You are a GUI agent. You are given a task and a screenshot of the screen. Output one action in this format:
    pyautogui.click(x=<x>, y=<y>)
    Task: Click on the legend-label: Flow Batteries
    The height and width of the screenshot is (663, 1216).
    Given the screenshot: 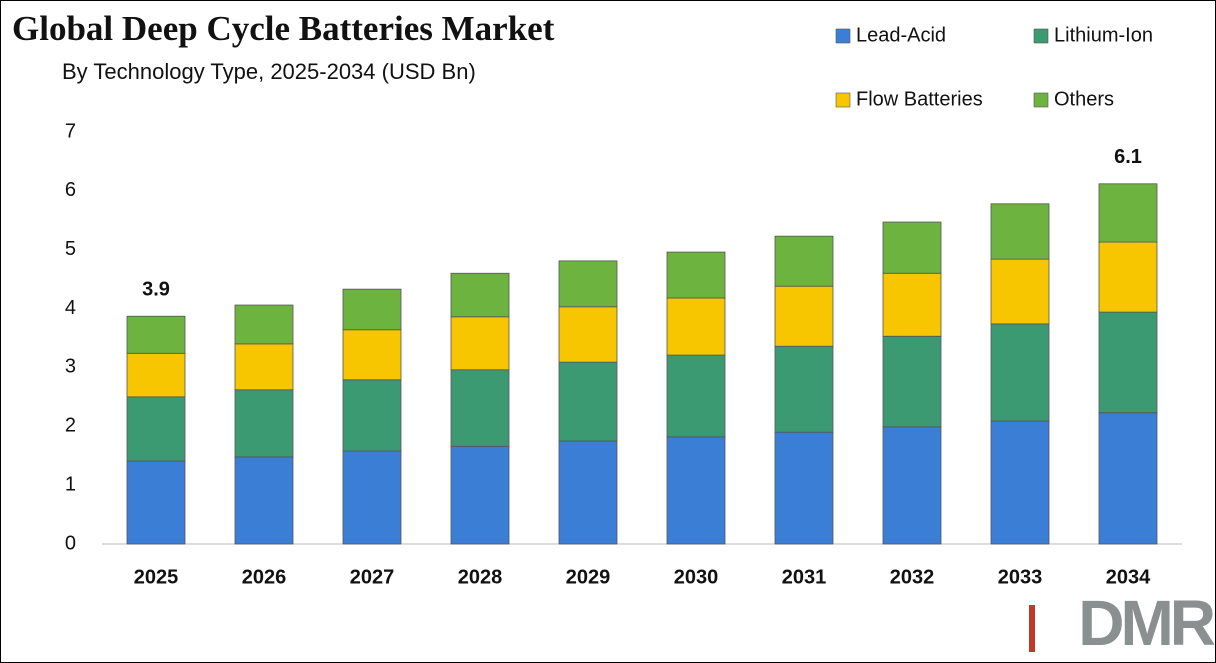 What is the action you would take?
    pyautogui.click(x=919, y=99)
    